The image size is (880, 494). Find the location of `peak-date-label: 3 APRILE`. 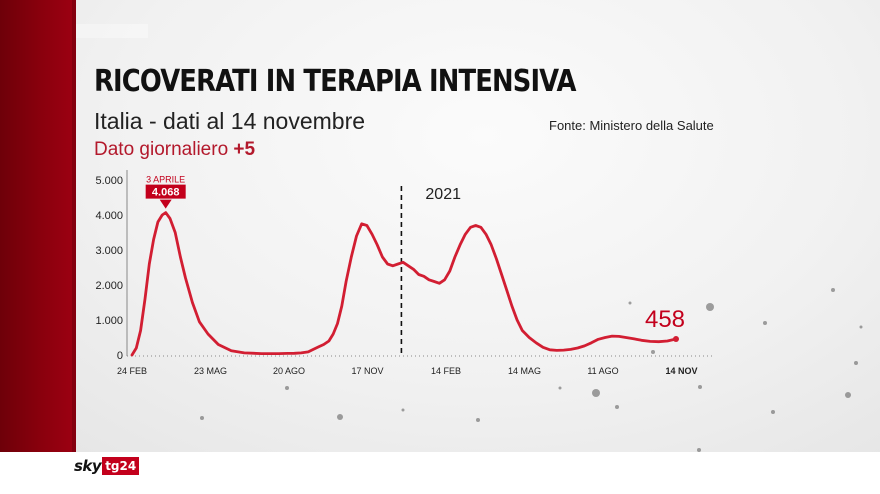

peak-date-label: 3 APRILE is located at coordinates (165, 180).